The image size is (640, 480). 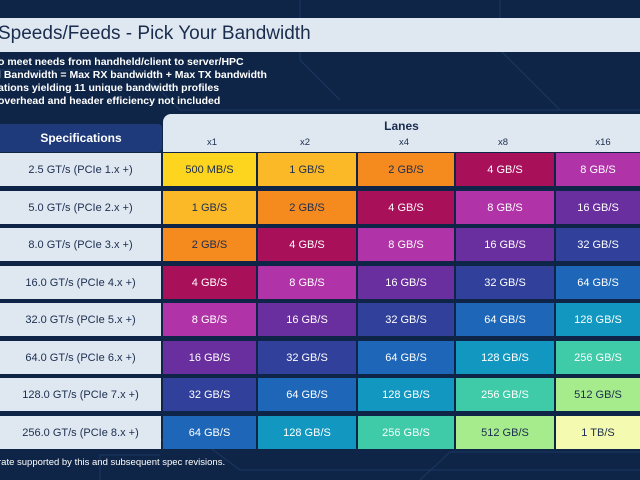 What do you see at coordinates (80, 319) in the screenshot?
I see `spec-cell: 32.0 GT/s (PCIe 5.x +)` at bounding box center [80, 319].